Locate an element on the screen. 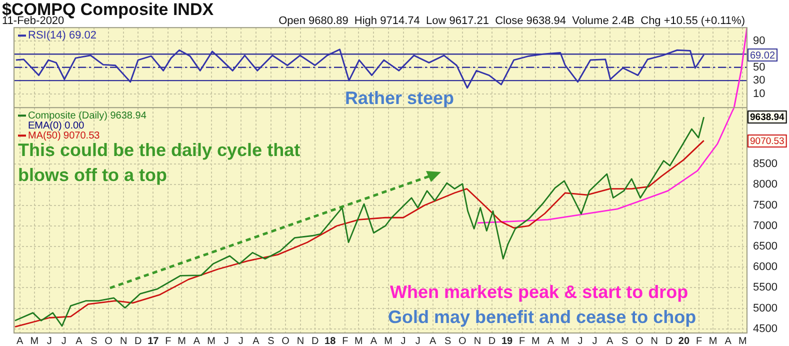 This screenshot has height=346, width=789. y-tick-label: 6000 is located at coordinates (765, 267).